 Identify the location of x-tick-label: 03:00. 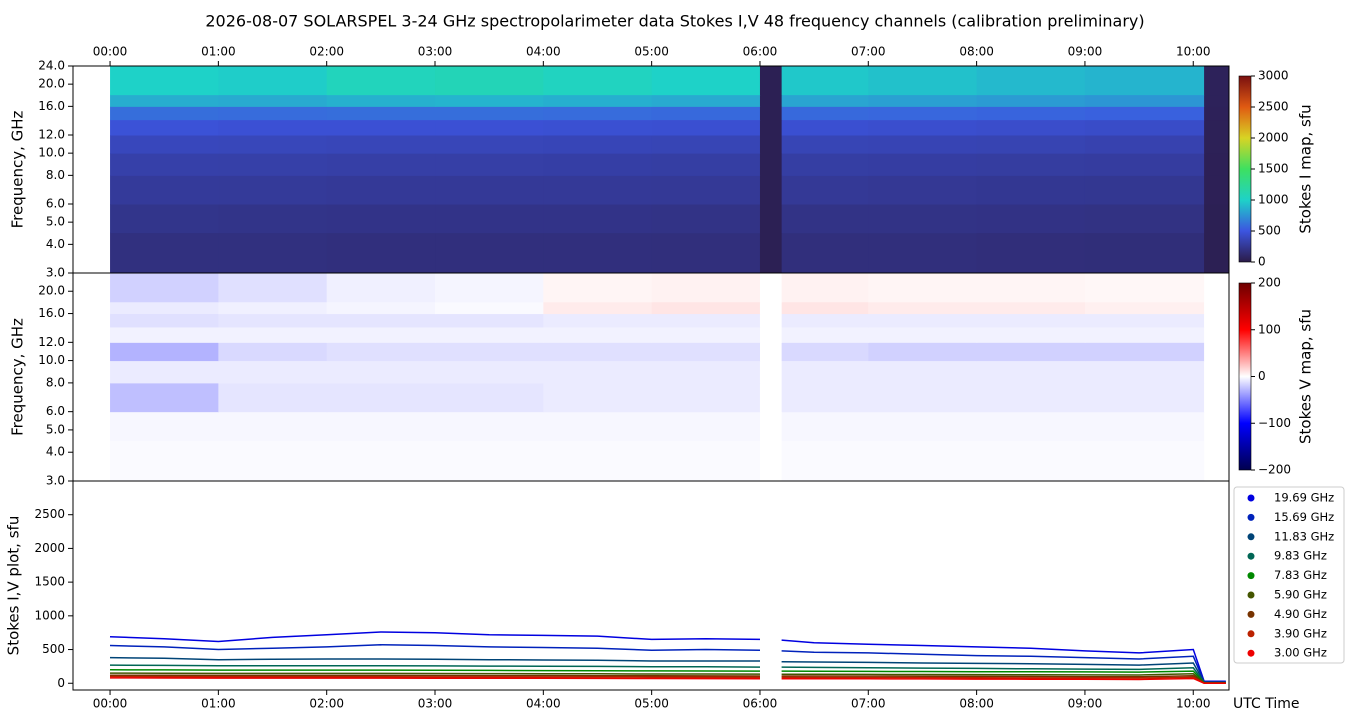
(435, 704).